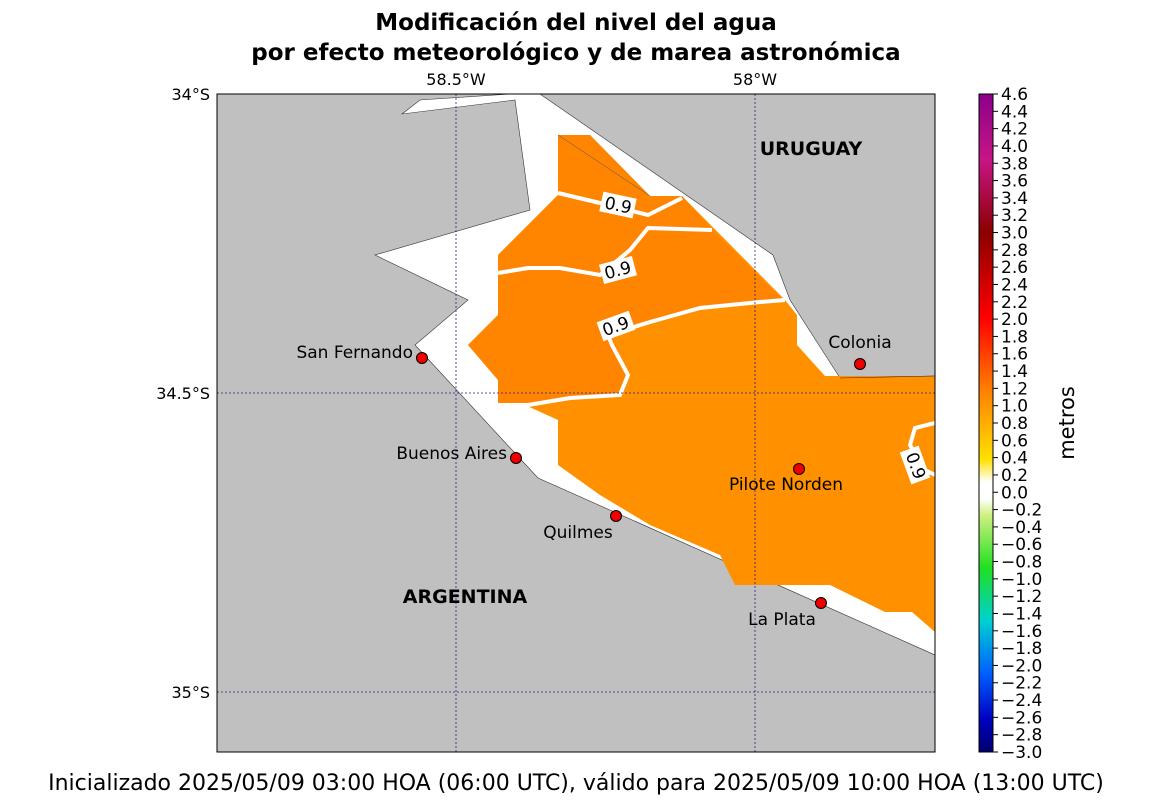 The height and width of the screenshot is (805, 1152). What do you see at coordinates (1014, 337) in the screenshot?
I see `colorbar-tick-label: 1.8` at bounding box center [1014, 337].